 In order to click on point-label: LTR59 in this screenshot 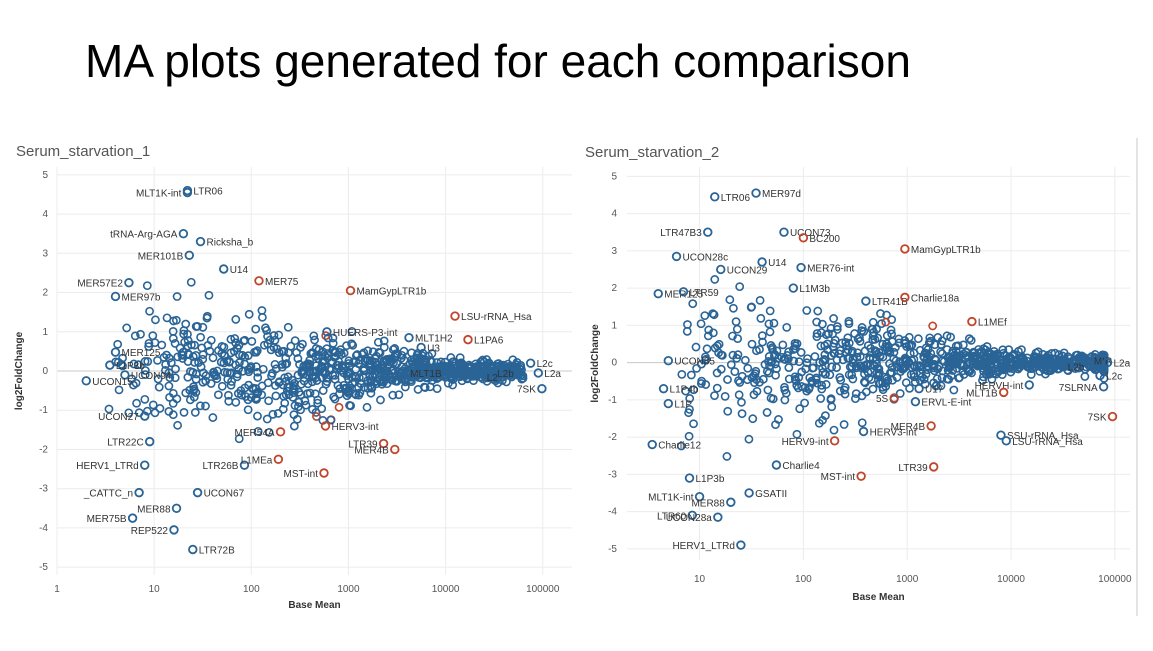, I will do `click(704, 293)`.